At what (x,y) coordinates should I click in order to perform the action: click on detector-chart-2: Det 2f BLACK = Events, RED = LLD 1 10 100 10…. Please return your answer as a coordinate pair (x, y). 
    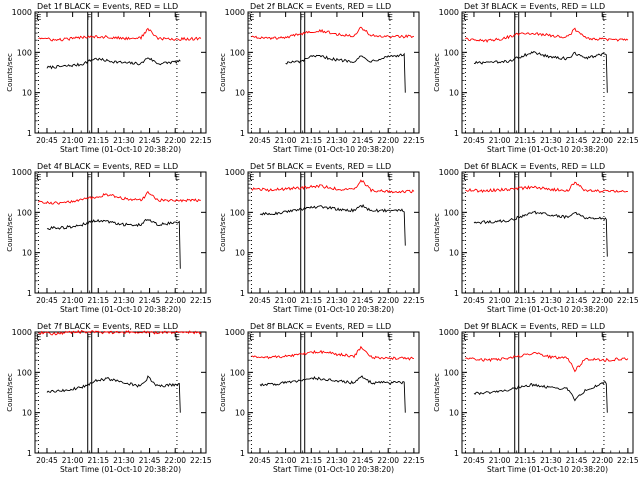
    Looking at the image, I should click on (322, 78).